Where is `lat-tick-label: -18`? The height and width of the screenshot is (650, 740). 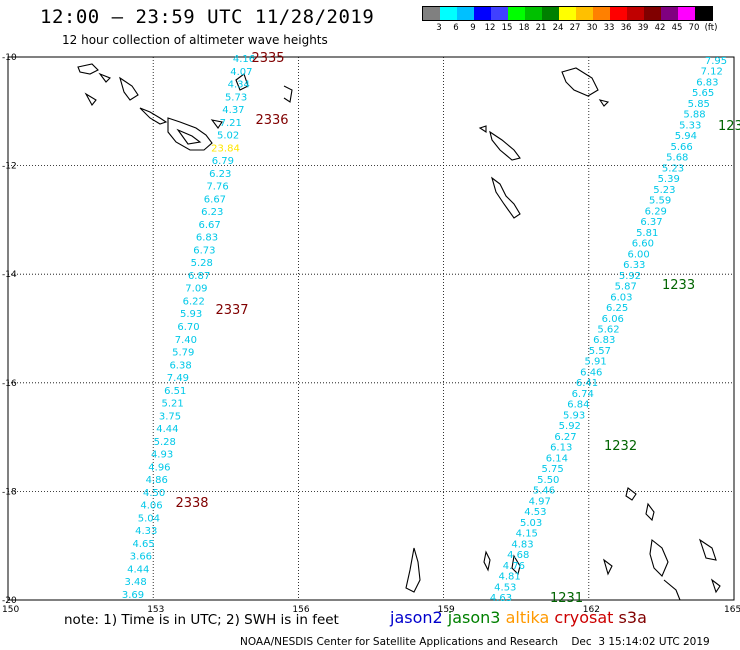
lat-tick-label: -18 is located at coordinates (9, 492).